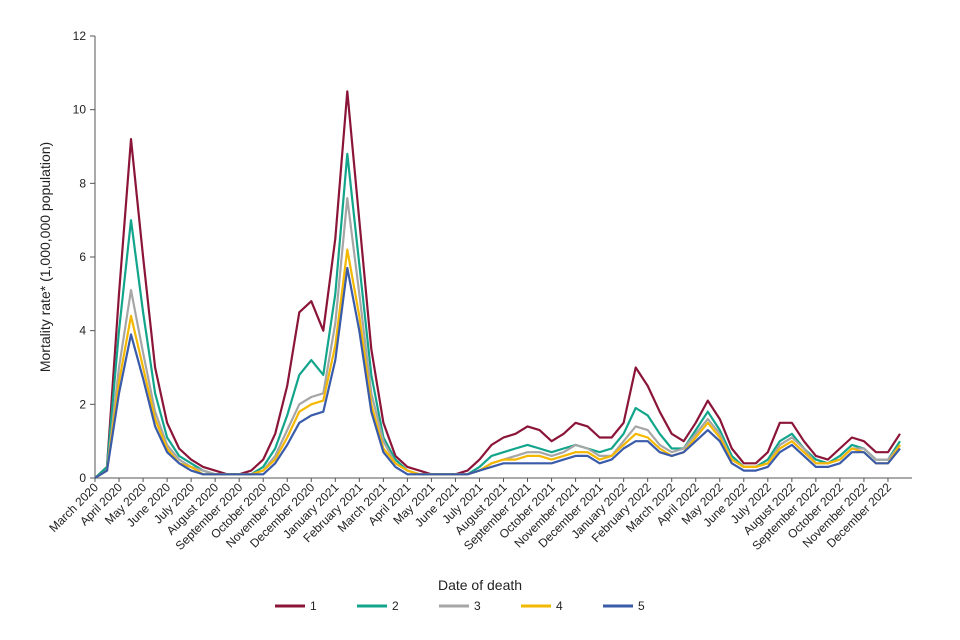 The image size is (960, 640). Describe the element at coordinates (477, 606) in the screenshot. I see `legend-label: 3` at that location.